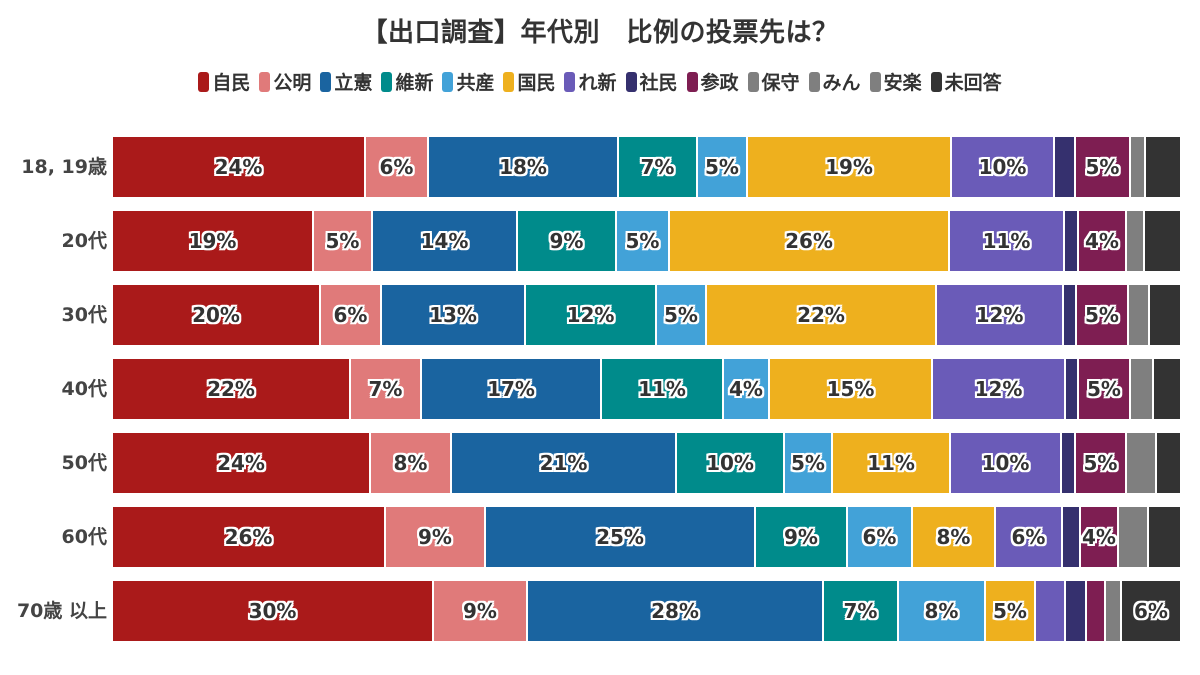 This screenshot has width=1200, height=675. I want to click on bar-segment-kokumin: 11%, so click(892, 463).